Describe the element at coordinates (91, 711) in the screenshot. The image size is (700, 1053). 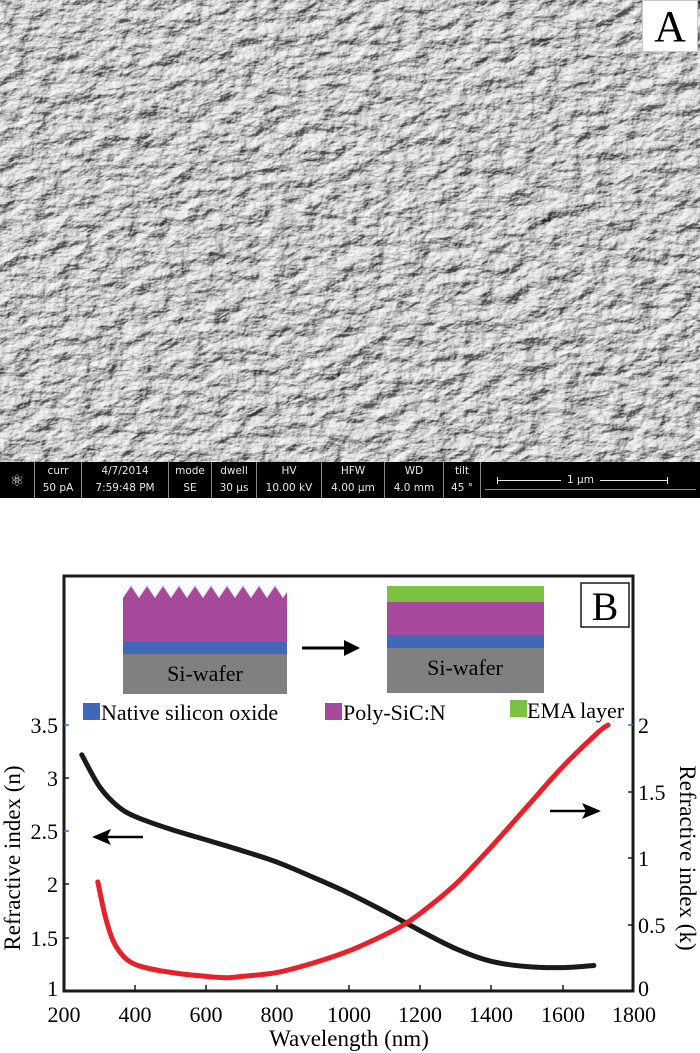
I see `legend-swatch-oxide` at that location.